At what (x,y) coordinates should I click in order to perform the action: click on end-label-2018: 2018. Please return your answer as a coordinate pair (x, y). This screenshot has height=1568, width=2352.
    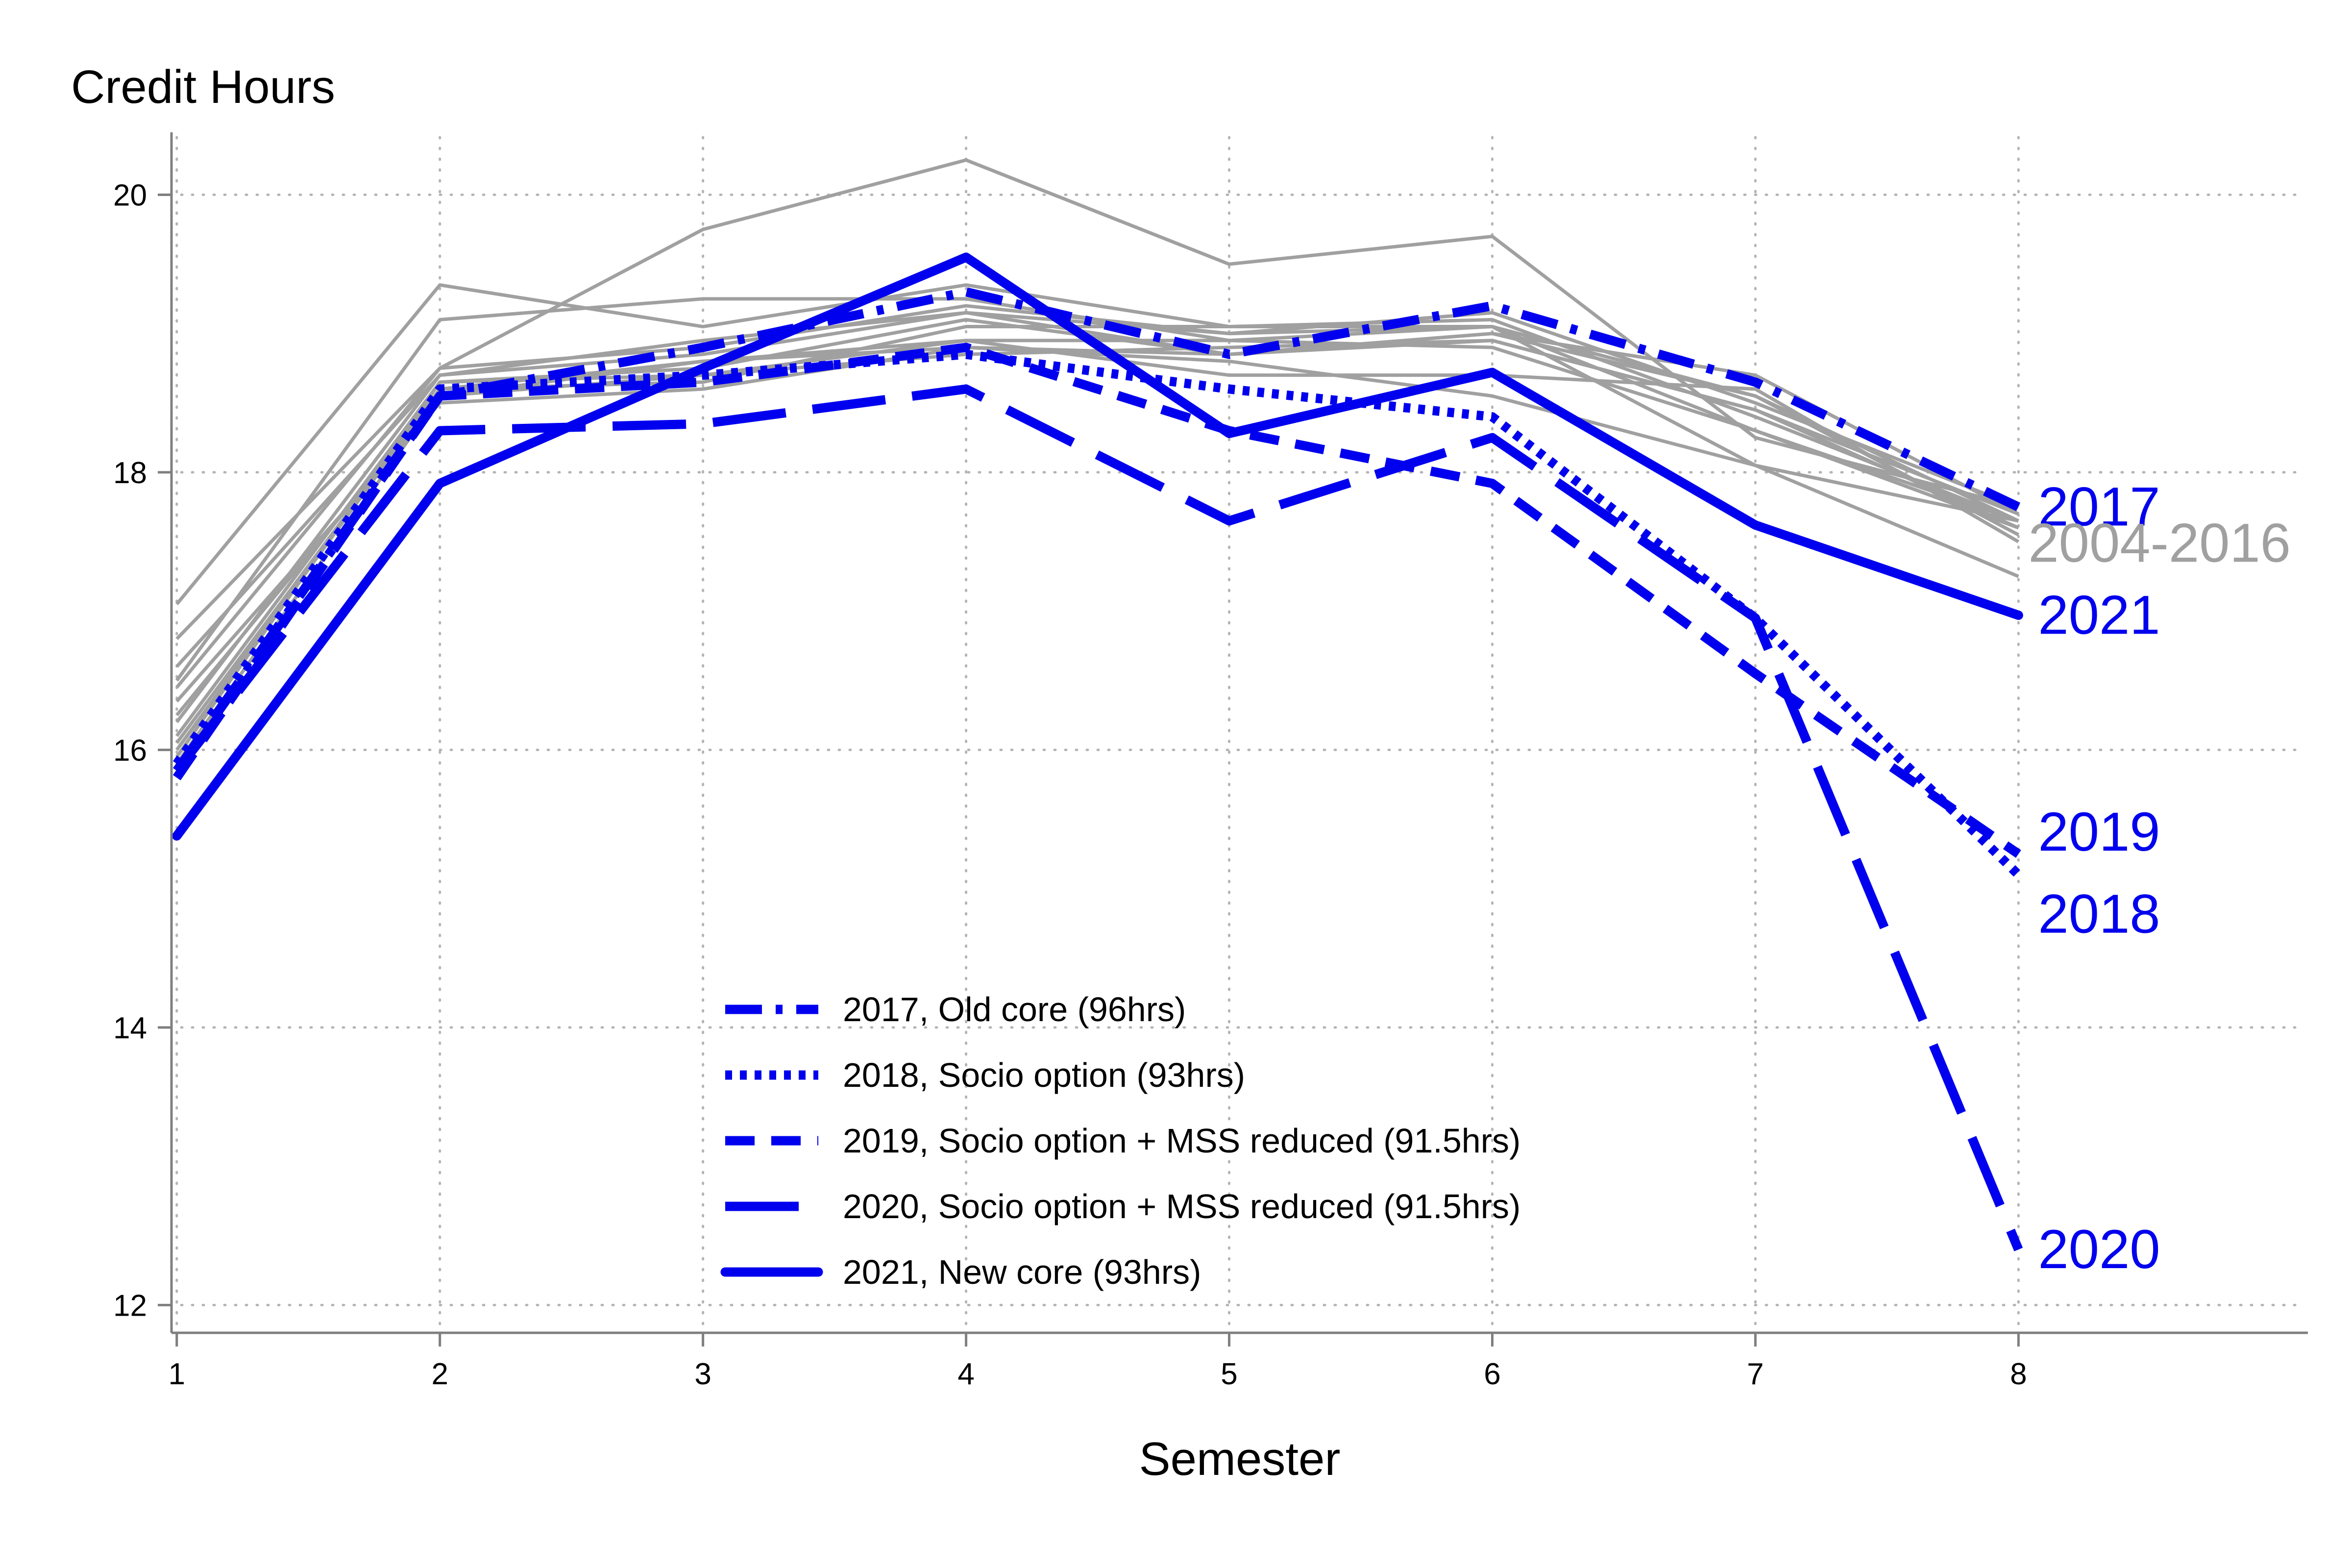
    Looking at the image, I should click on (2099, 913).